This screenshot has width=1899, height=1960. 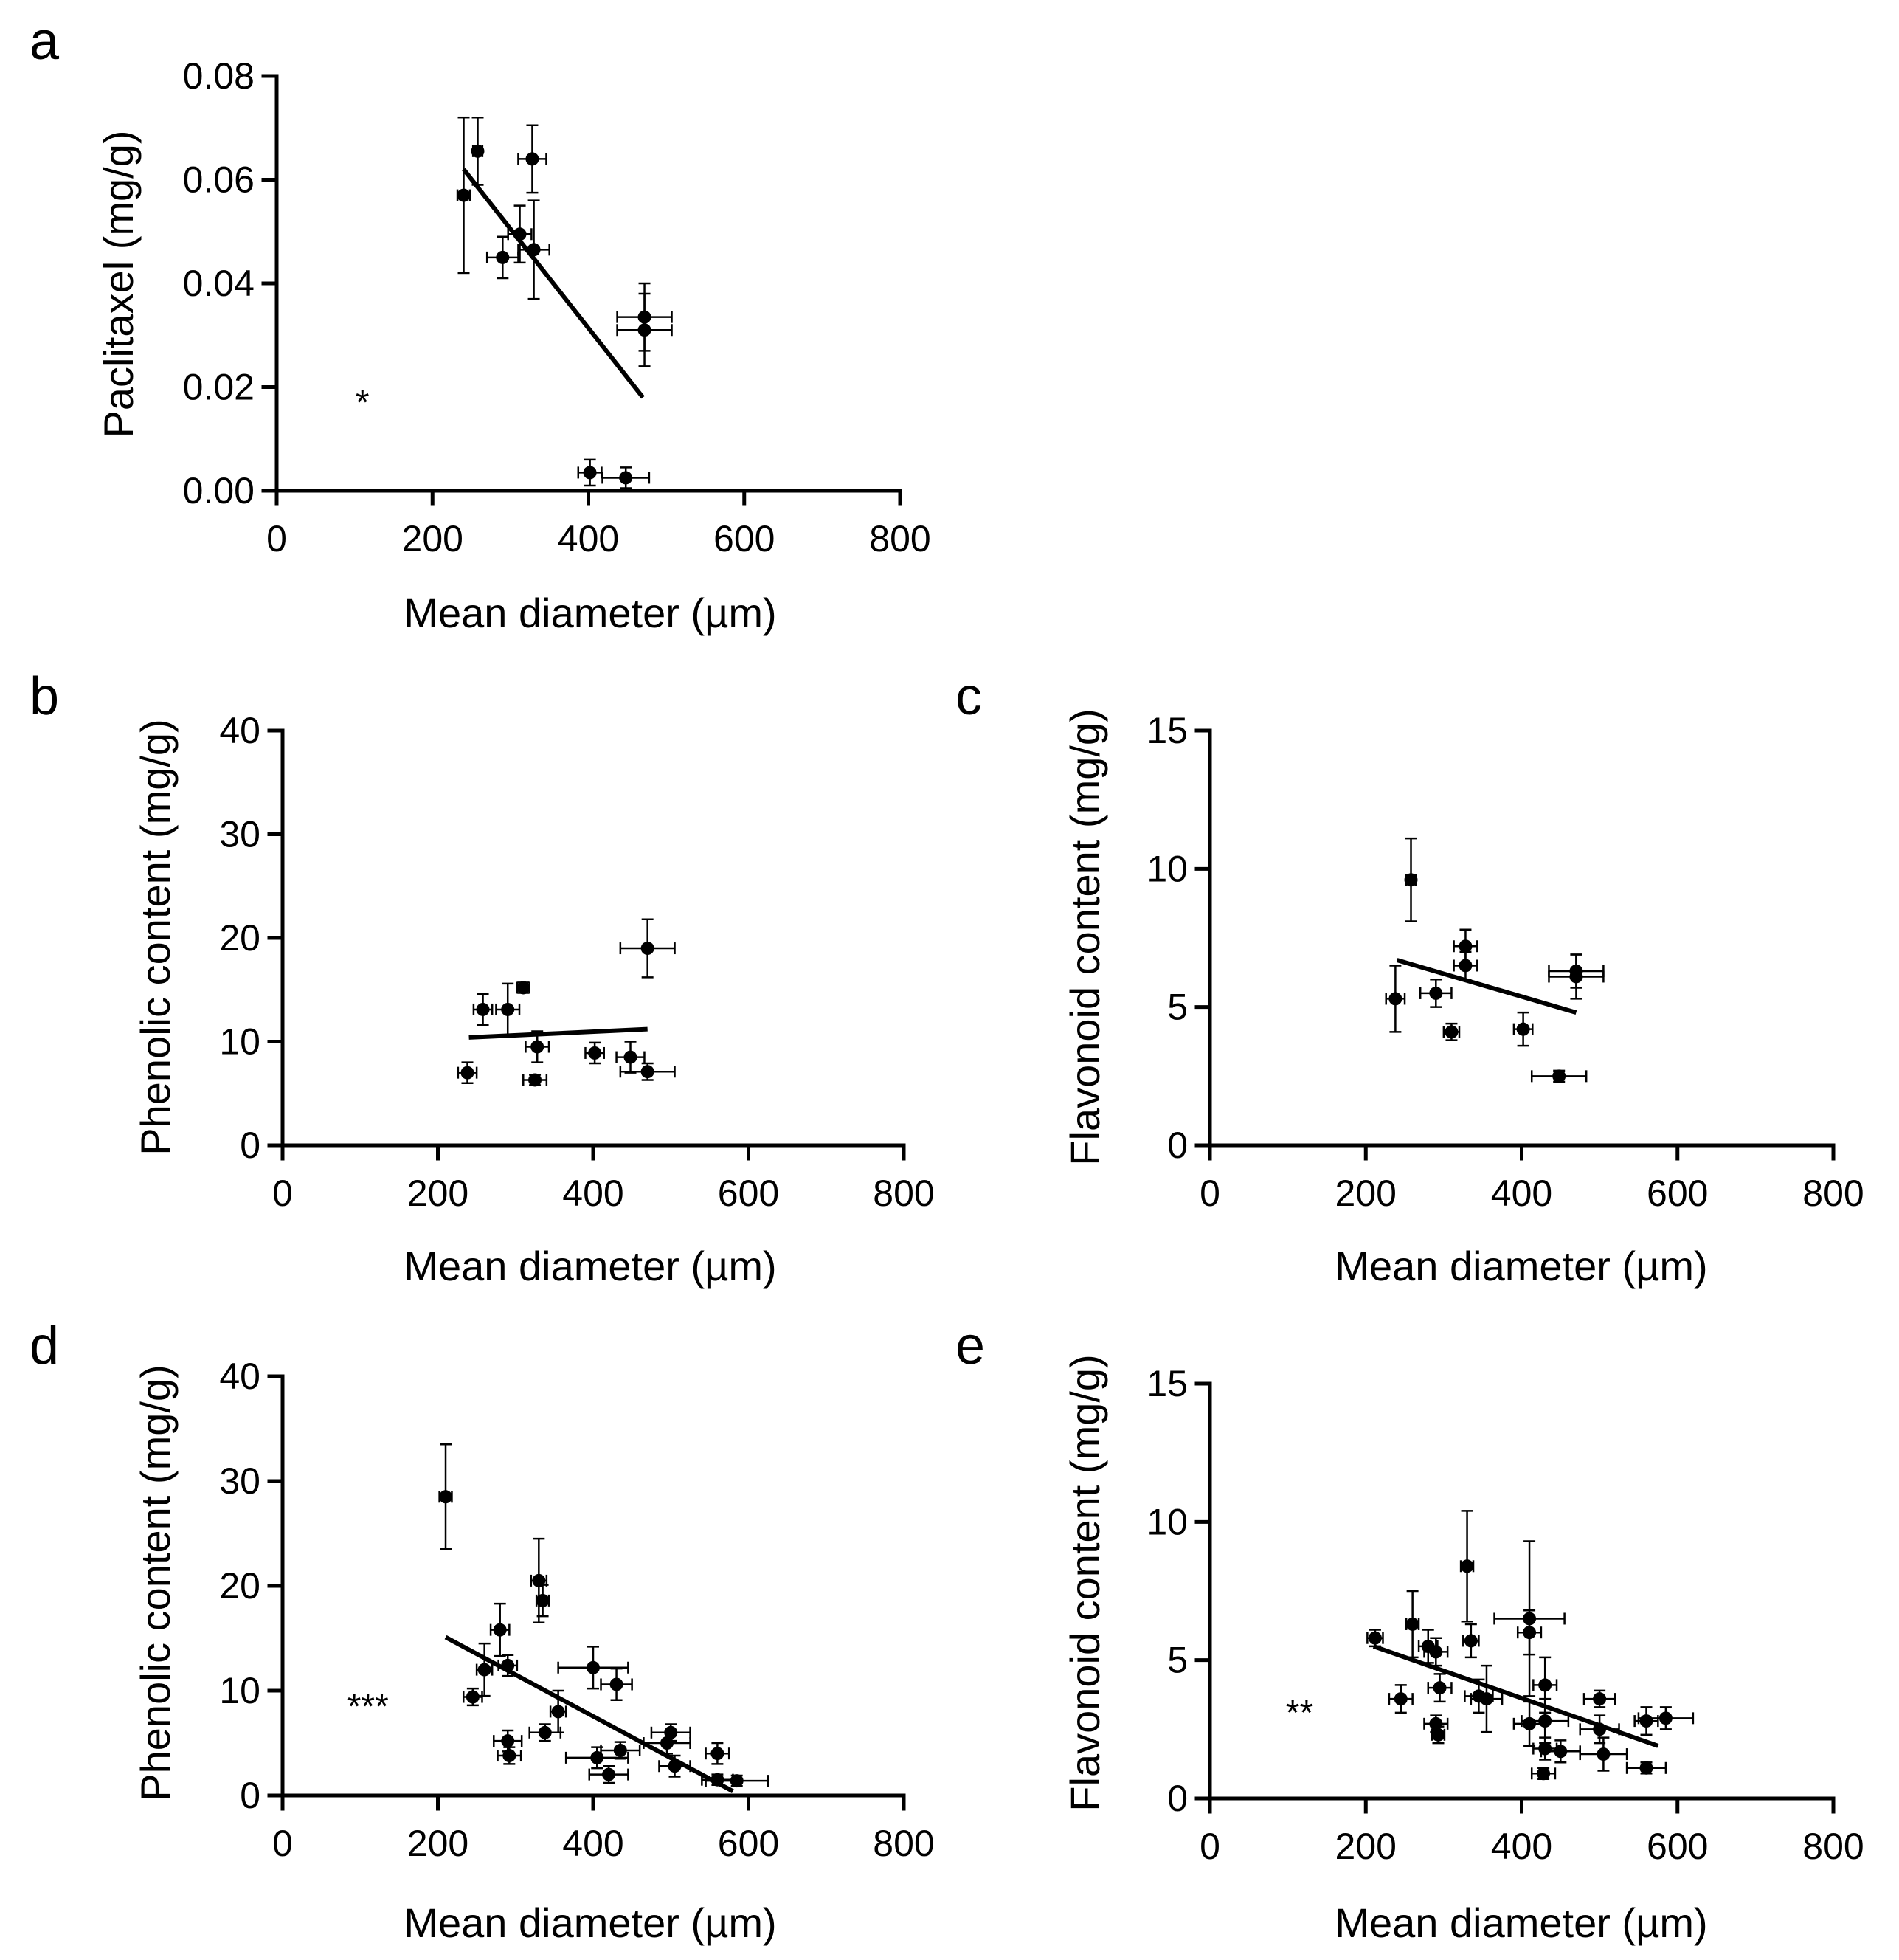 What do you see at coordinates (1300, 1714) in the screenshot?
I see `panel-e-significance: **` at bounding box center [1300, 1714].